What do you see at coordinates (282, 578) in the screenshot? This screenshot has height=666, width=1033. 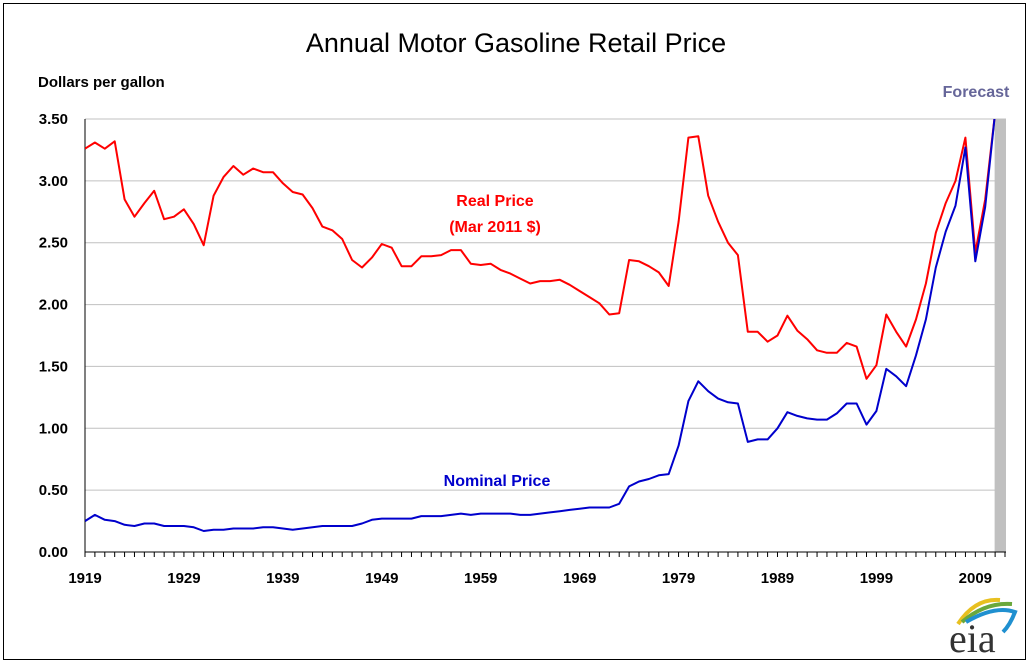 I see `x-tick-label: 1939` at bounding box center [282, 578].